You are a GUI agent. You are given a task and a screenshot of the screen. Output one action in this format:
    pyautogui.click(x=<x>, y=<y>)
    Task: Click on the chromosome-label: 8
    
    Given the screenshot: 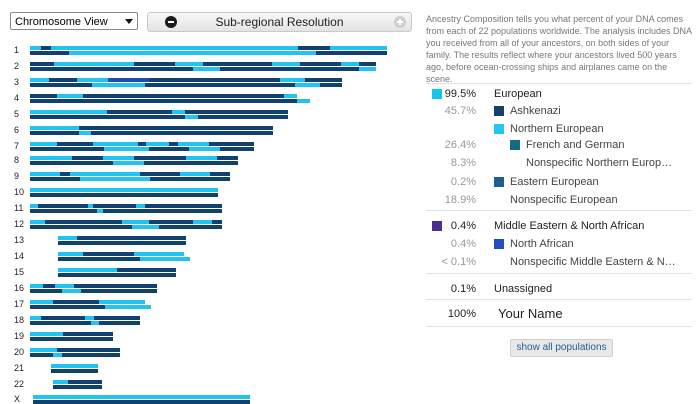 What is the action you would take?
    pyautogui.click(x=17, y=160)
    